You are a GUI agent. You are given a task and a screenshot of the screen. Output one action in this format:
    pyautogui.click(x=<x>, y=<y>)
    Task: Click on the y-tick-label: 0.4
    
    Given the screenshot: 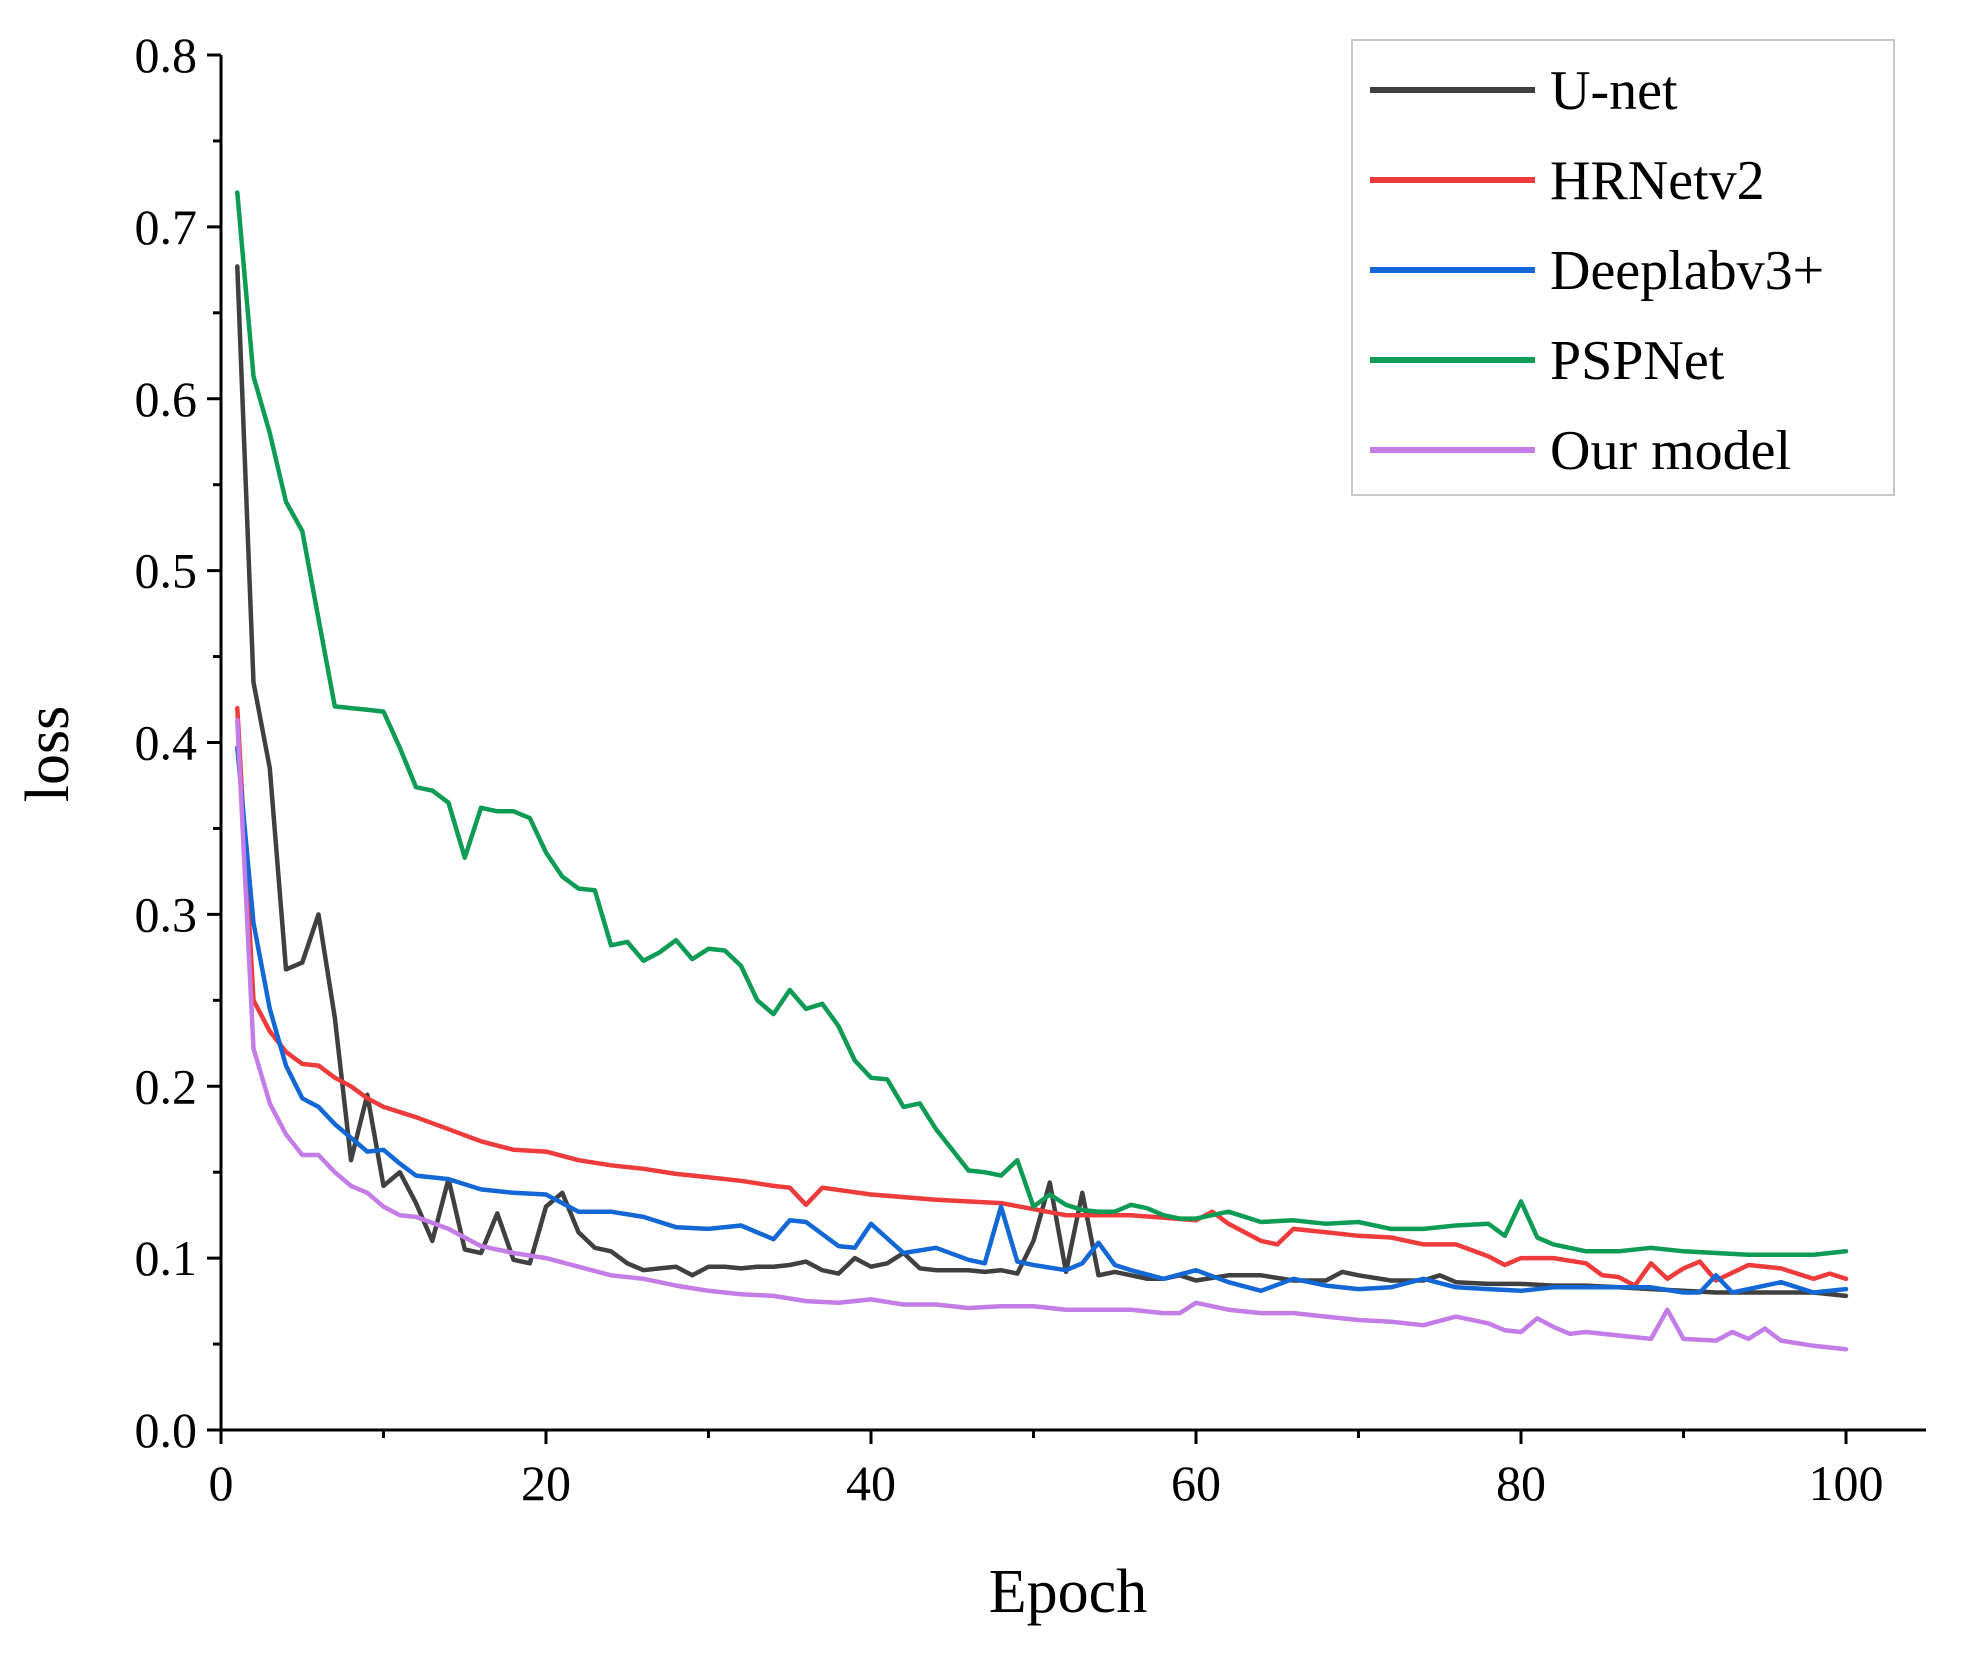 What is the action you would take?
    pyautogui.click(x=166, y=743)
    